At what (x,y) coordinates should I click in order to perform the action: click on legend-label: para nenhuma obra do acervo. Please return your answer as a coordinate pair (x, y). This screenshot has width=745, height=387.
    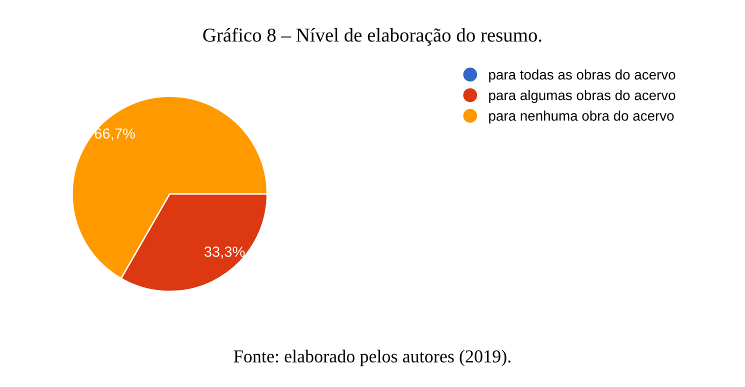
    Looking at the image, I should click on (581, 117).